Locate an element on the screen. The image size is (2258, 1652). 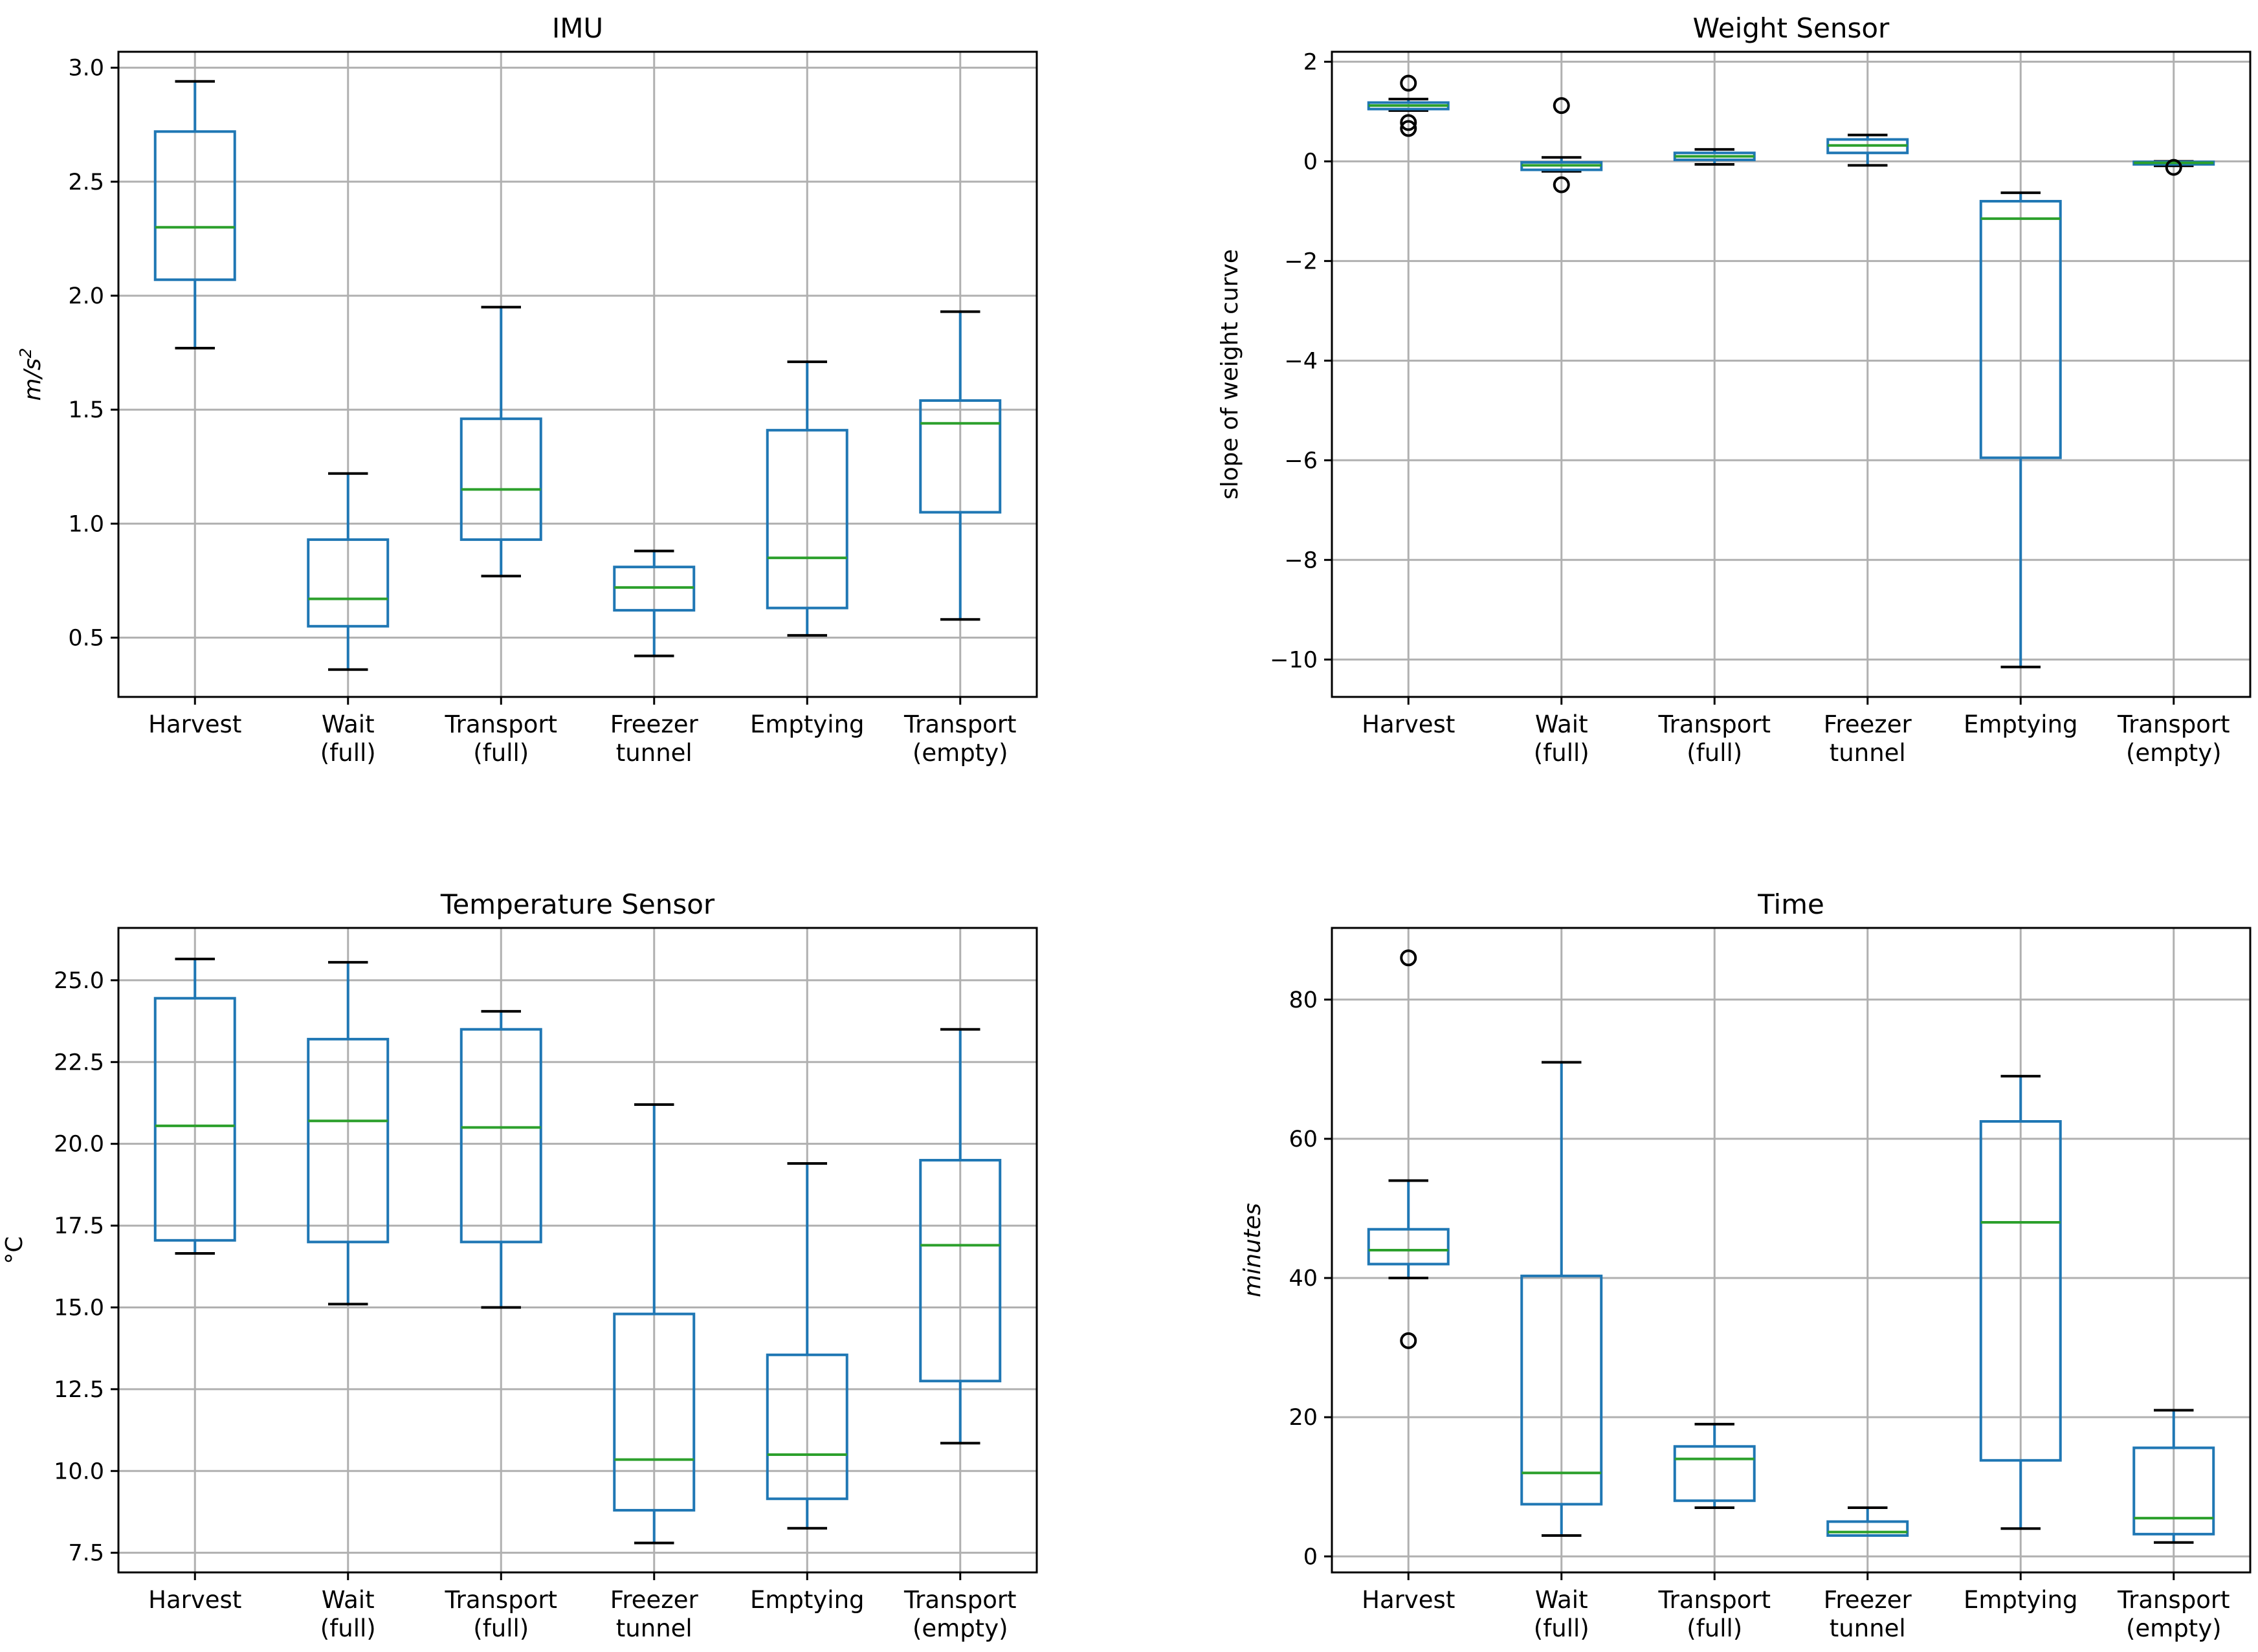
y-tick-label: 17.5 is located at coordinates (79, 1226).